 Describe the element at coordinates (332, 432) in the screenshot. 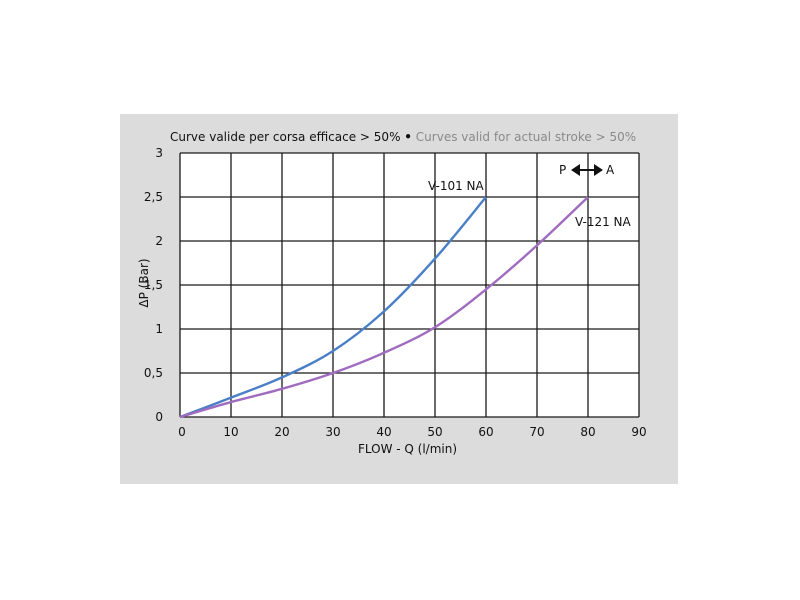

I see `x-tick-label: 30` at that location.